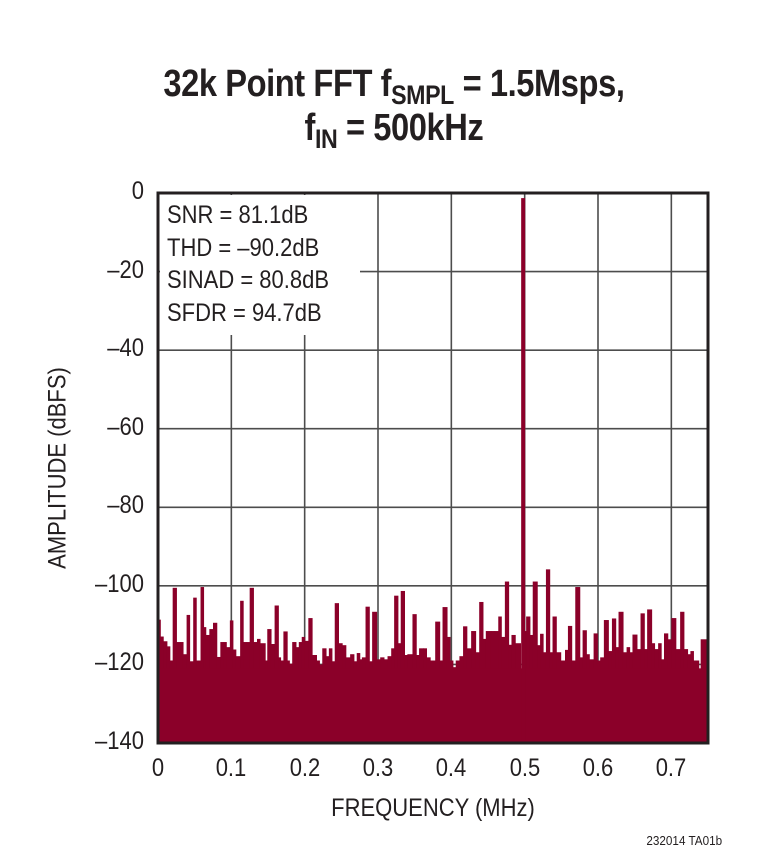  I want to click on title-line-1: 32k Point FFT fSMPL = 1.5Msps,, so click(394, 86).